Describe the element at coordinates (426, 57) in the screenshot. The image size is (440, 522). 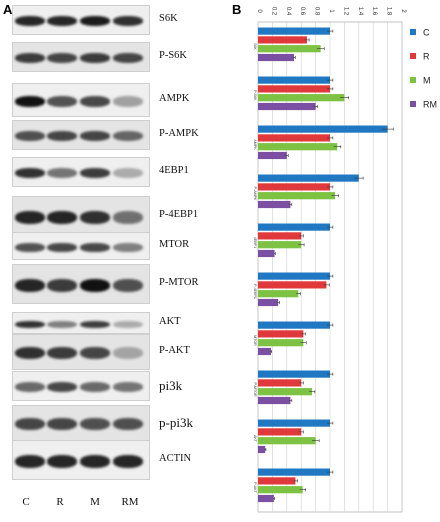
I see `legend-label: R` at that location.